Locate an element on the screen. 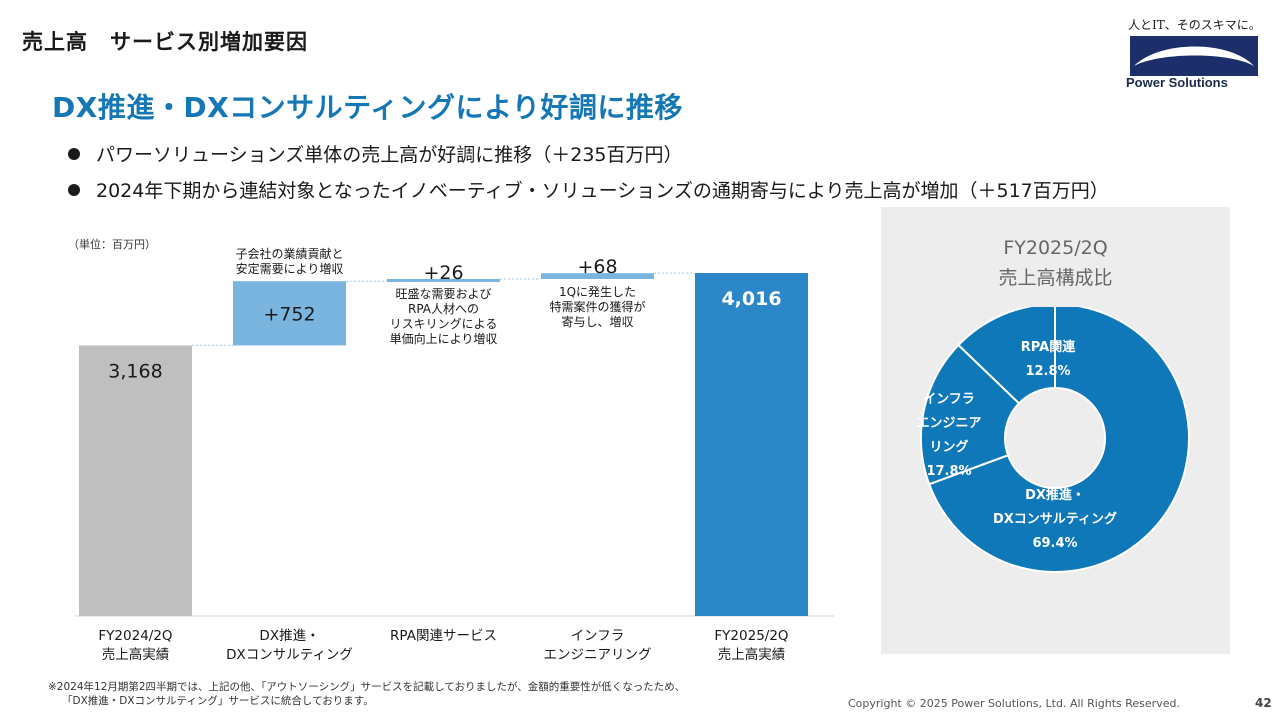 The image size is (1280, 720). bar-annotation: 特需案件の獲得が is located at coordinates (597, 306).